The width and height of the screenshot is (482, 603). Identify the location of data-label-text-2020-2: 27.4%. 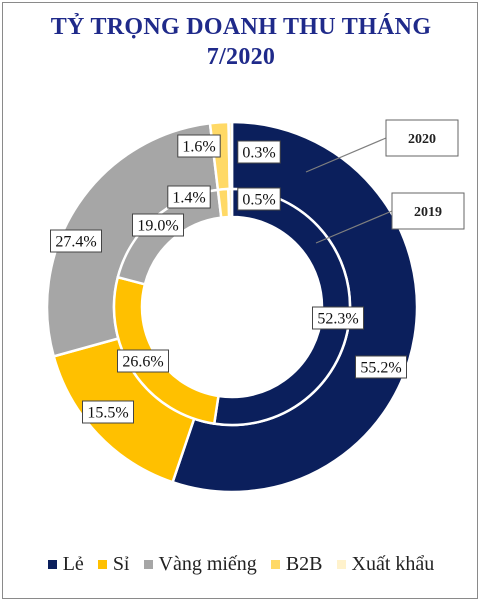
(75, 242).